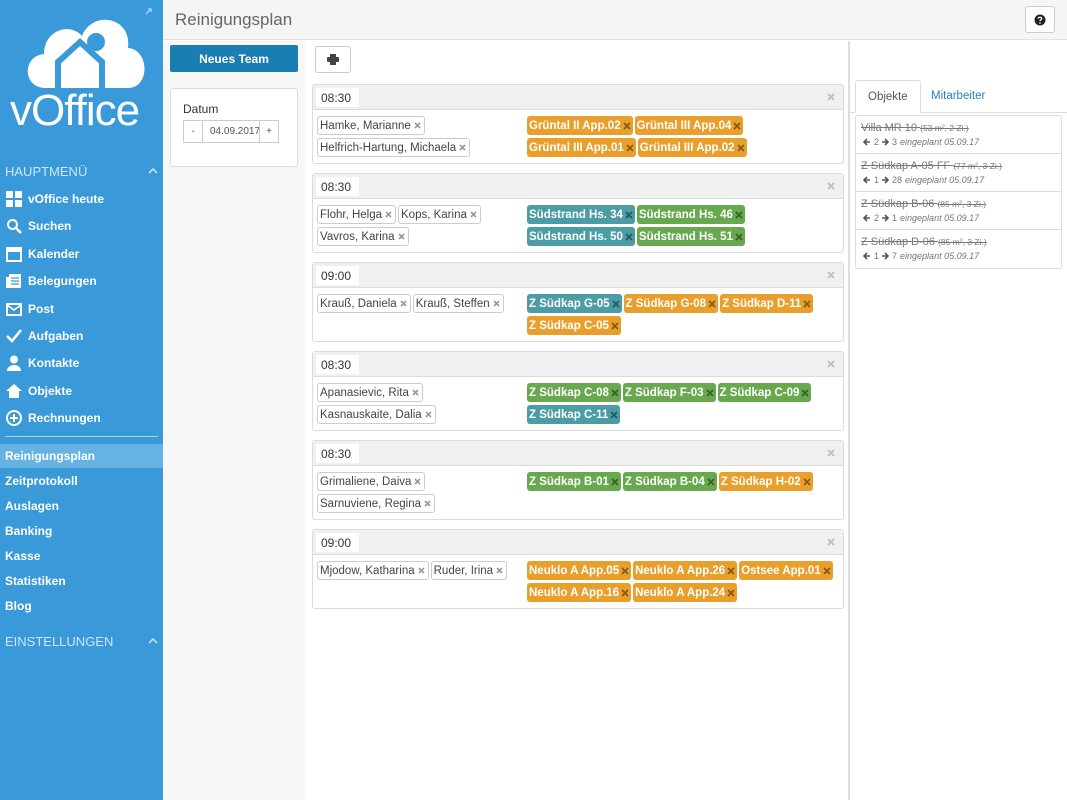  I want to click on main-menu-heading: HAUPTMENÜ, so click(82, 171).